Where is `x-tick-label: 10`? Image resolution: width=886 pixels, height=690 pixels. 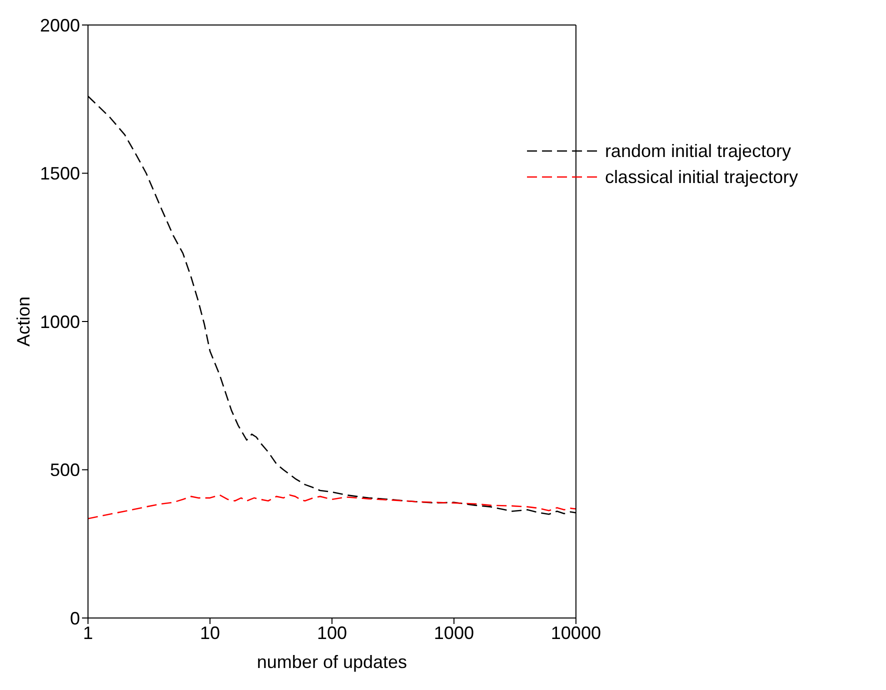 x-tick-label: 10 is located at coordinates (210, 632).